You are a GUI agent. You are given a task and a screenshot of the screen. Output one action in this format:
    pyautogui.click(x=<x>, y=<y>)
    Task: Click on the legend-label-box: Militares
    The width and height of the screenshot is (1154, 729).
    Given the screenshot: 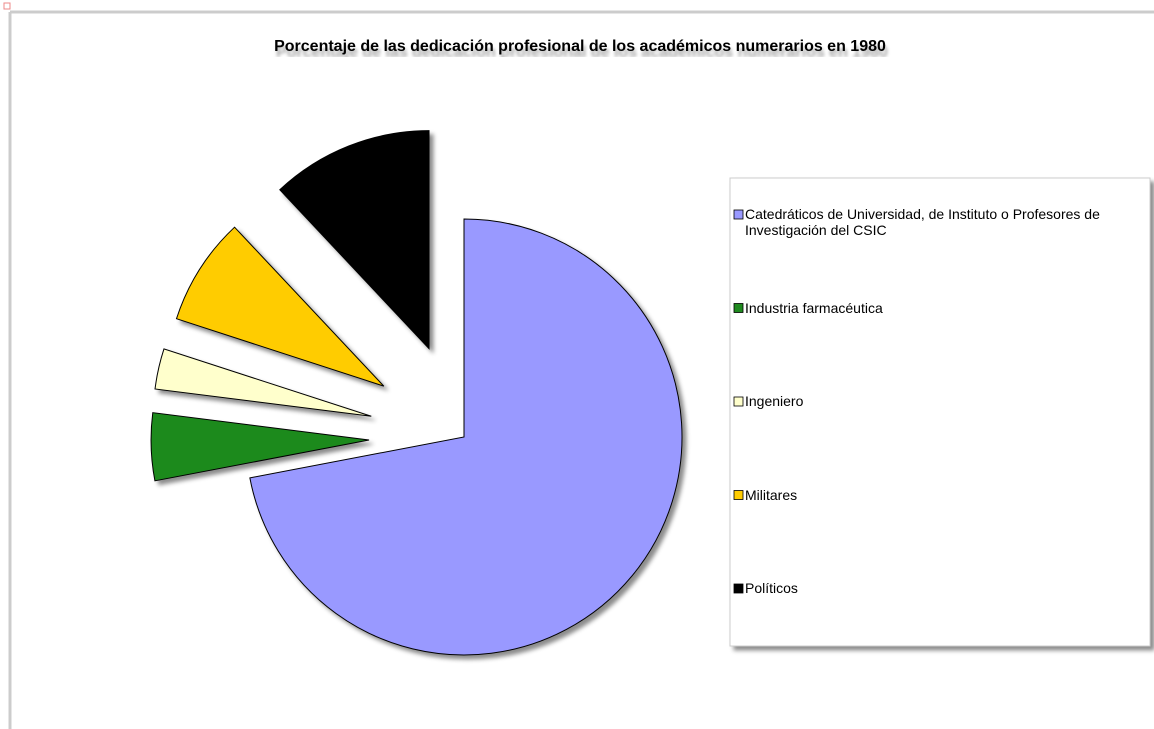 What is the action you would take?
    pyautogui.click(x=771, y=494)
    